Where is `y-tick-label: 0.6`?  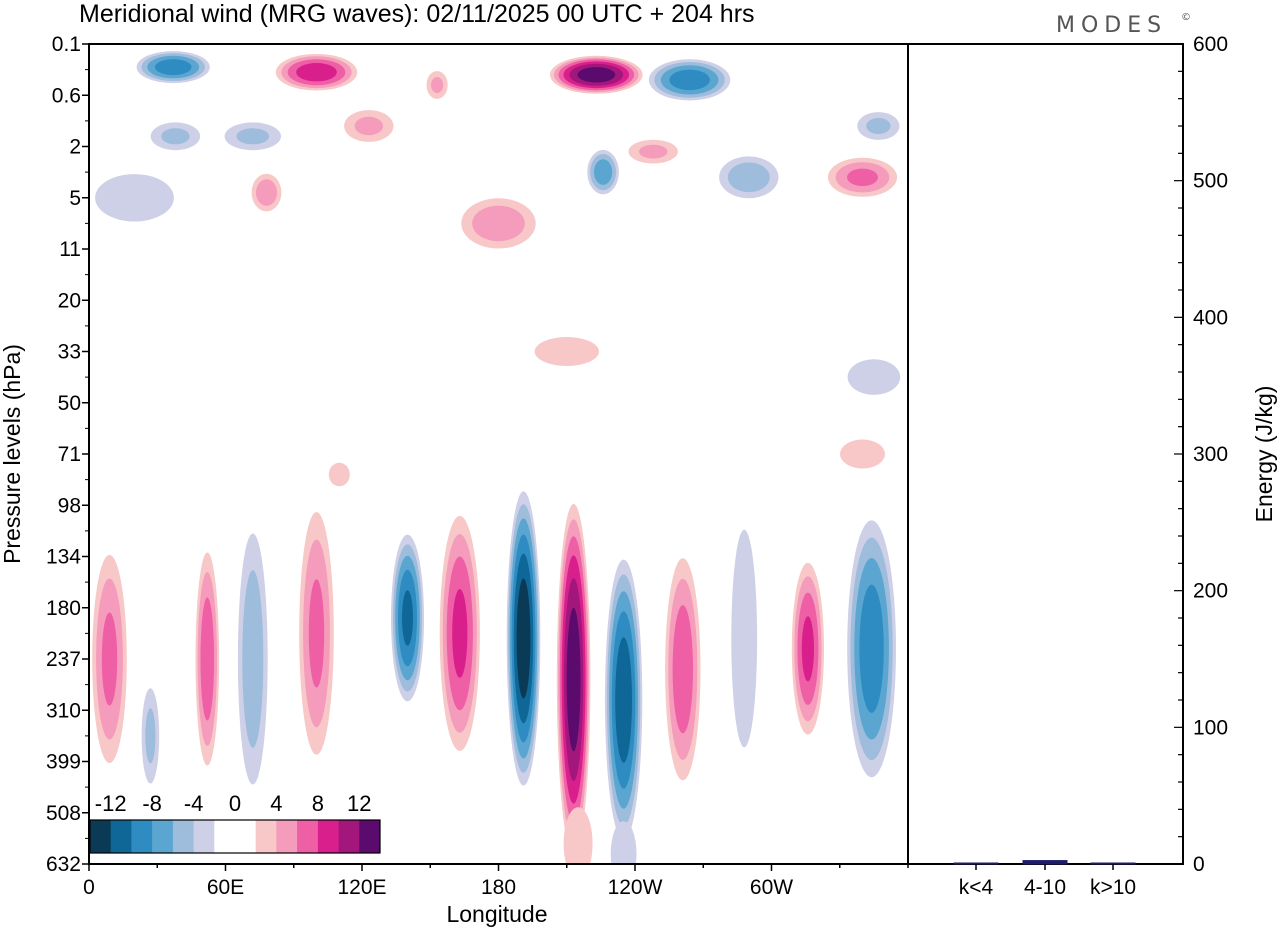
y-tick-label: 0.6 is located at coordinates (66, 95).